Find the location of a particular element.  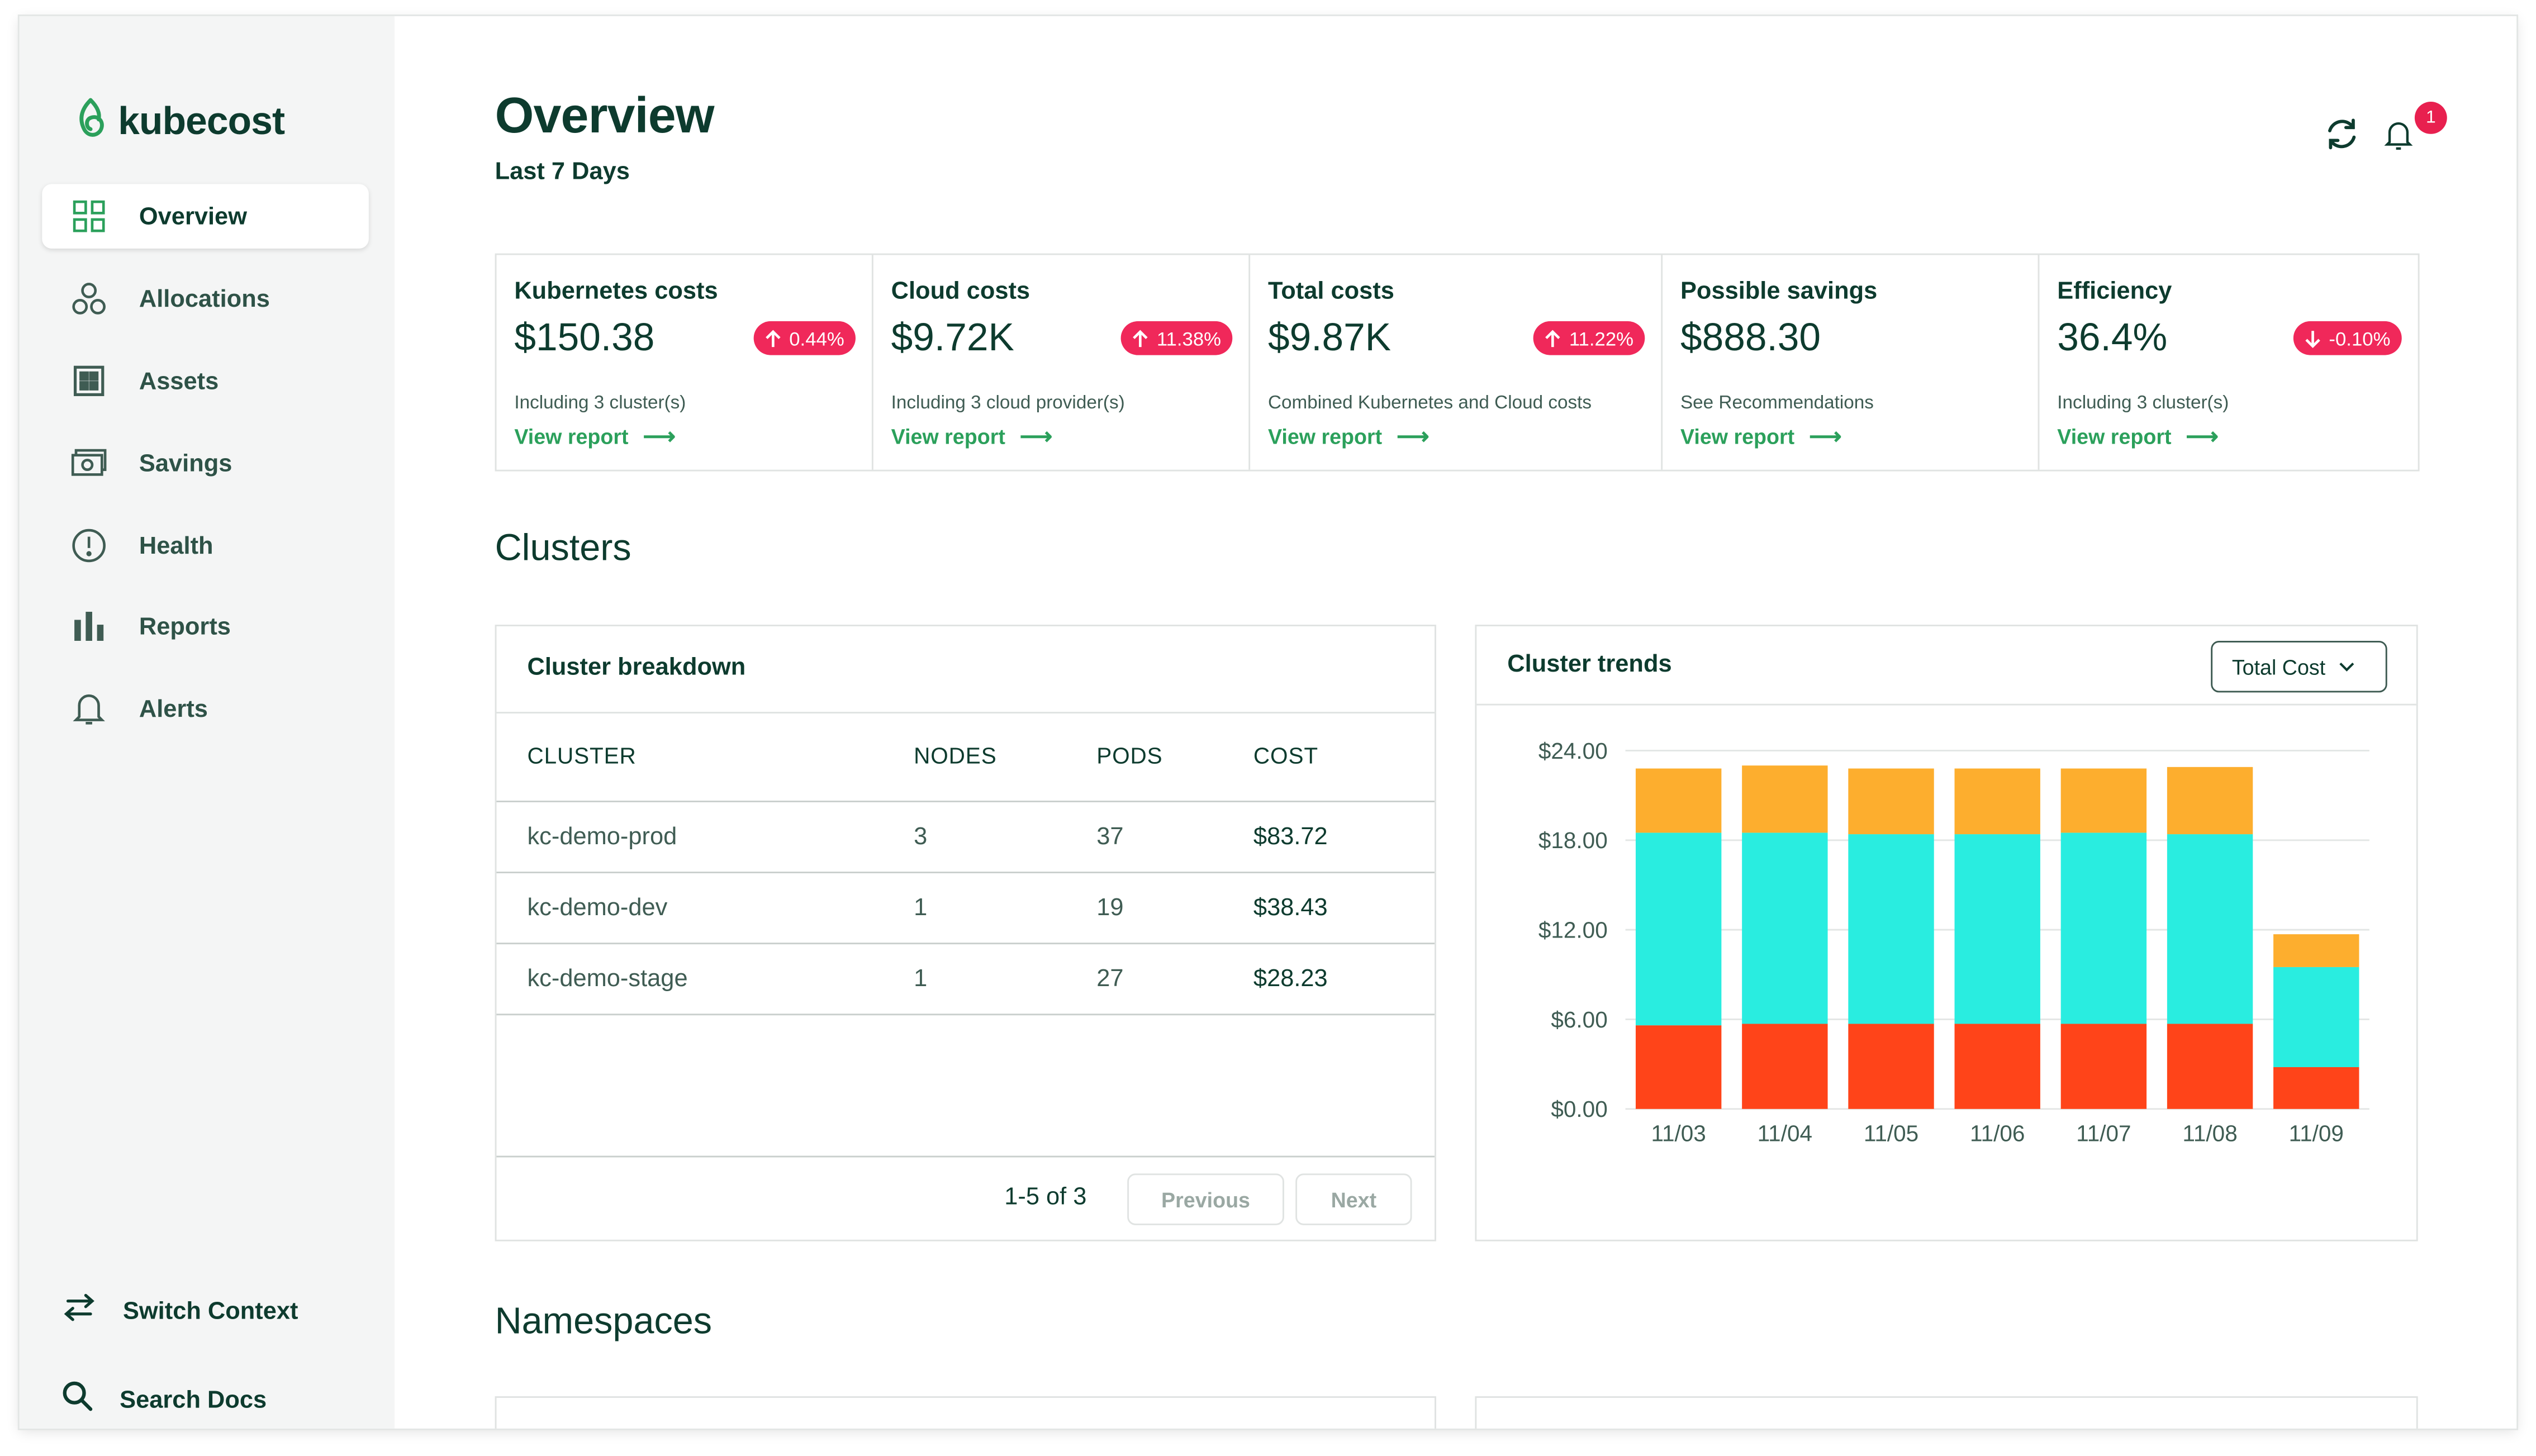

kubecost-logo: kubecost is located at coordinates (179, 122).